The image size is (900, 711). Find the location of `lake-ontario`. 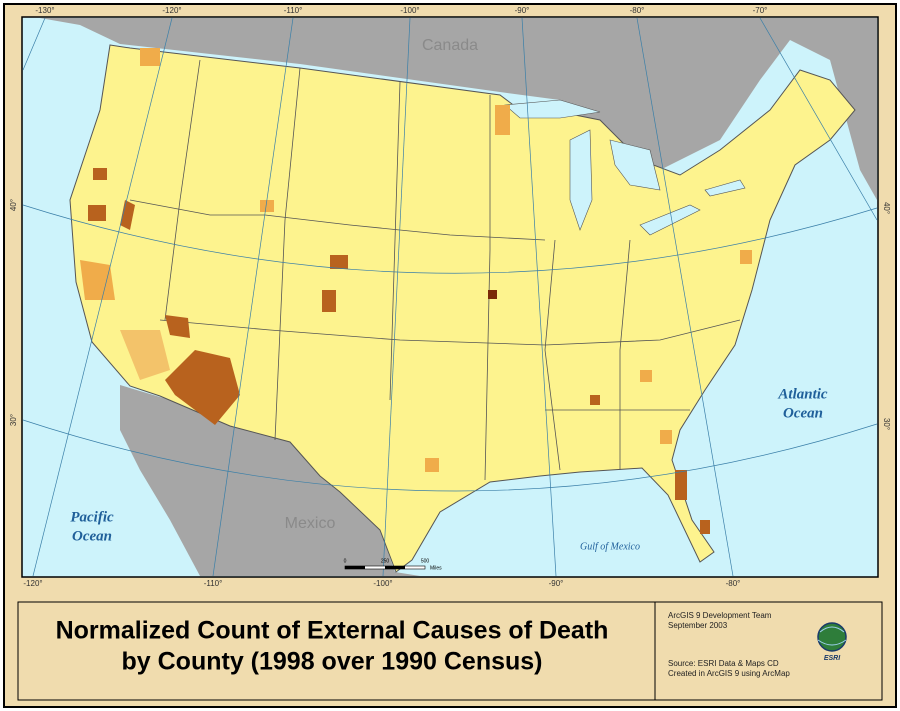

lake-ontario is located at coordinates (725, 188).